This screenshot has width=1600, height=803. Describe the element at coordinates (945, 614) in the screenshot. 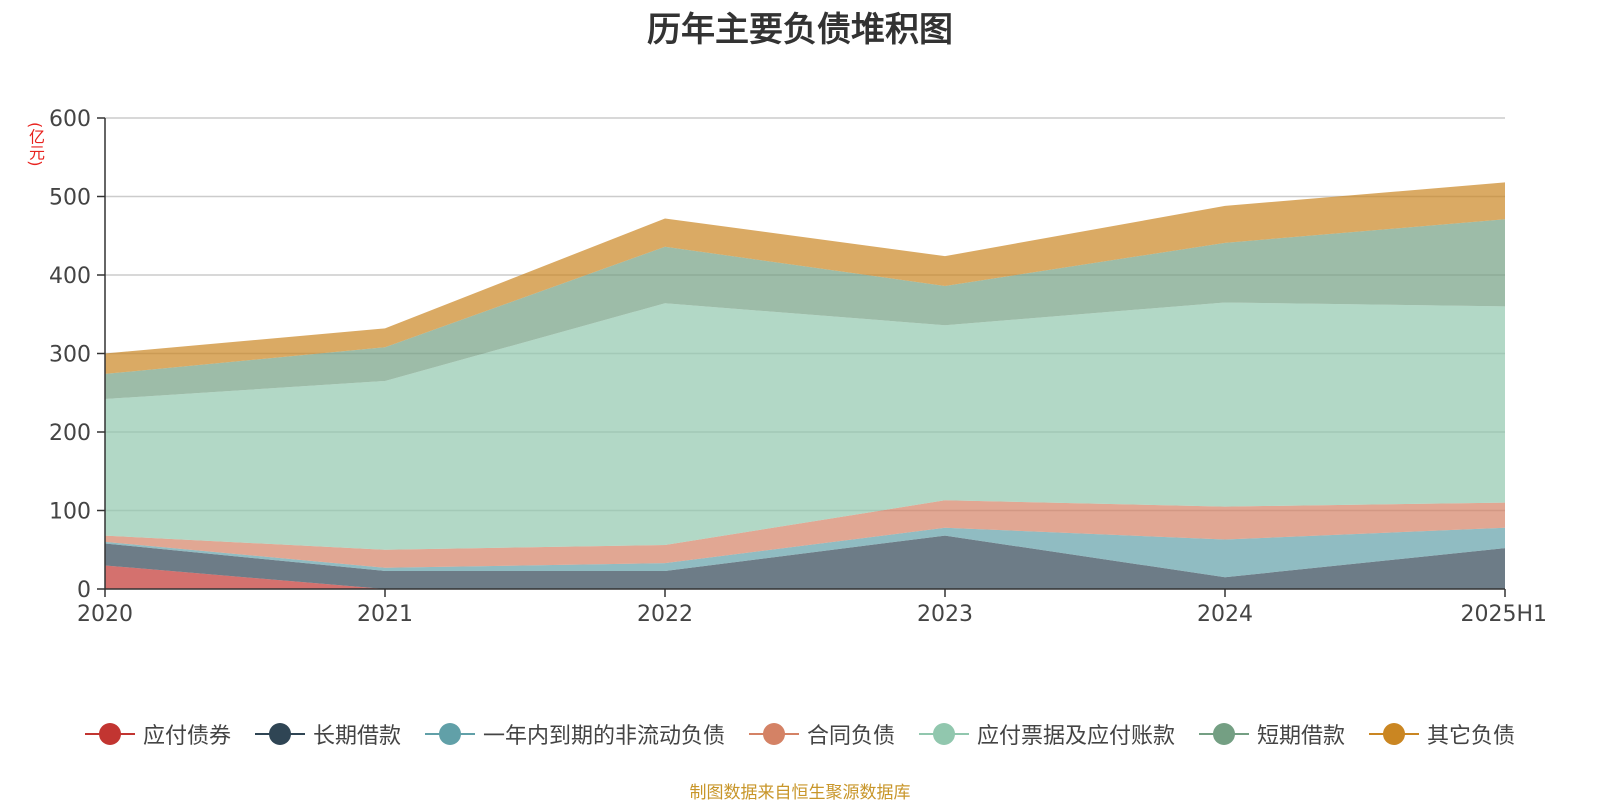

I see `x-tick-label: 2023` at that location.